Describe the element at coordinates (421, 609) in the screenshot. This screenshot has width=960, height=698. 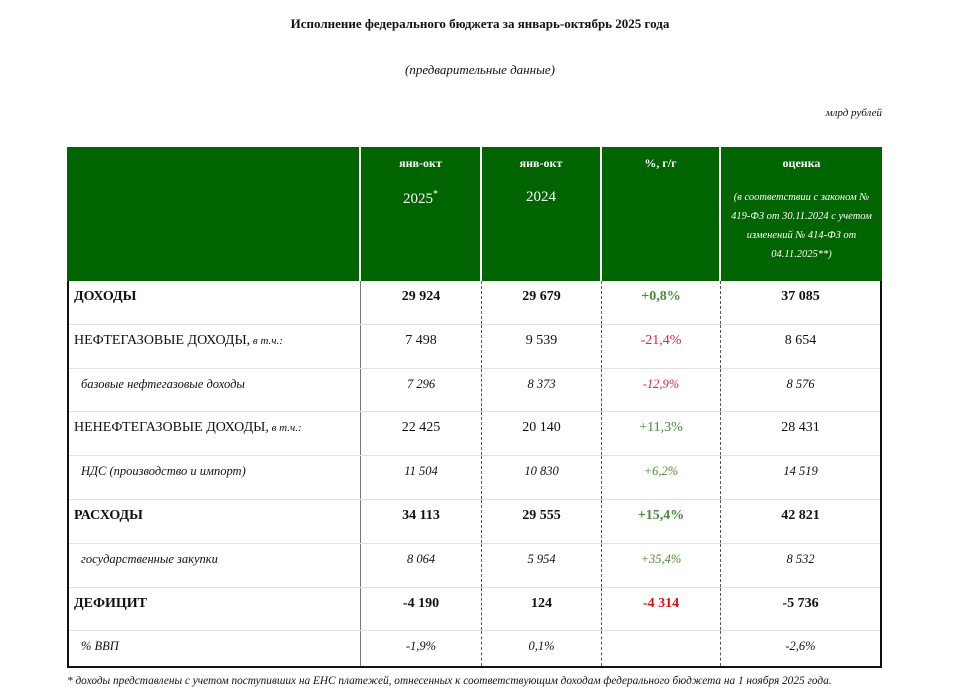
I see `value-2025: -4 190` at that location.